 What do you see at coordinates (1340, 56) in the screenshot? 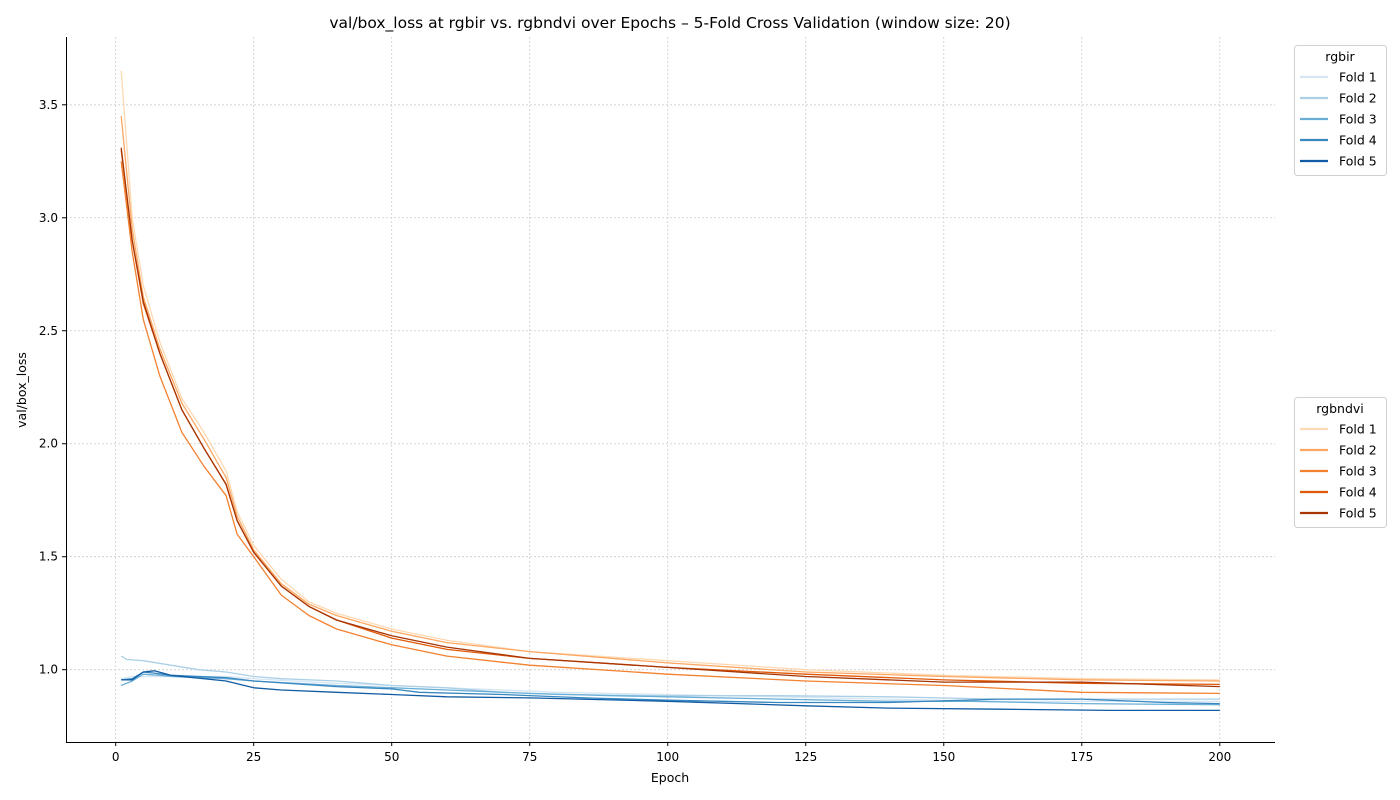
I see `legend-title: rgbir` at bounding box center [1340, 56].